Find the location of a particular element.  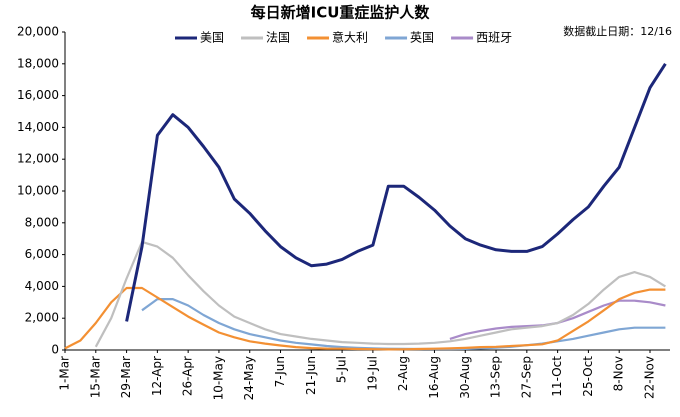

y-tick-label: 16,000 is located at coordinates (38, 95).